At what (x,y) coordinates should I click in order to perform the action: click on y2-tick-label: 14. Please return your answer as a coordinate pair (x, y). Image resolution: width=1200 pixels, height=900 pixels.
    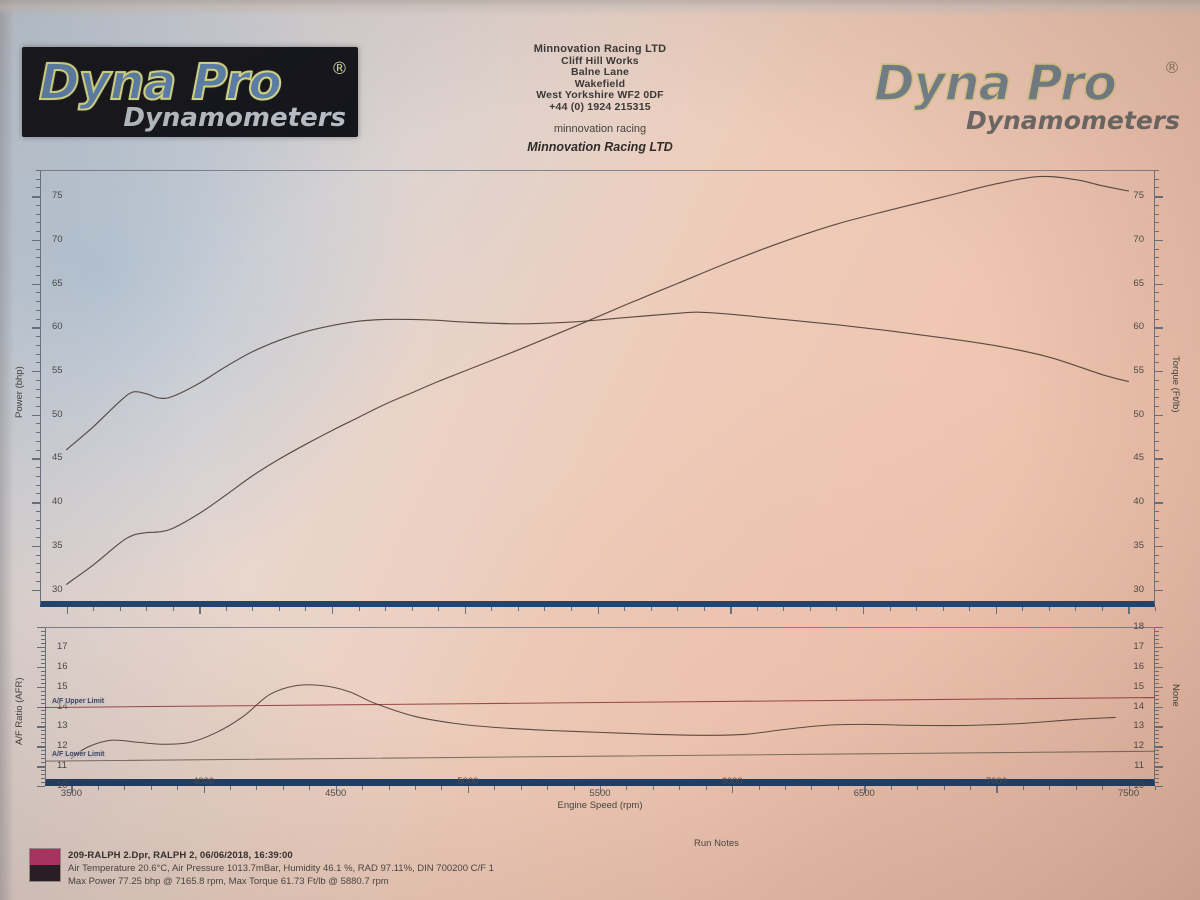
    Looking at the image, I should click on (62, 706).